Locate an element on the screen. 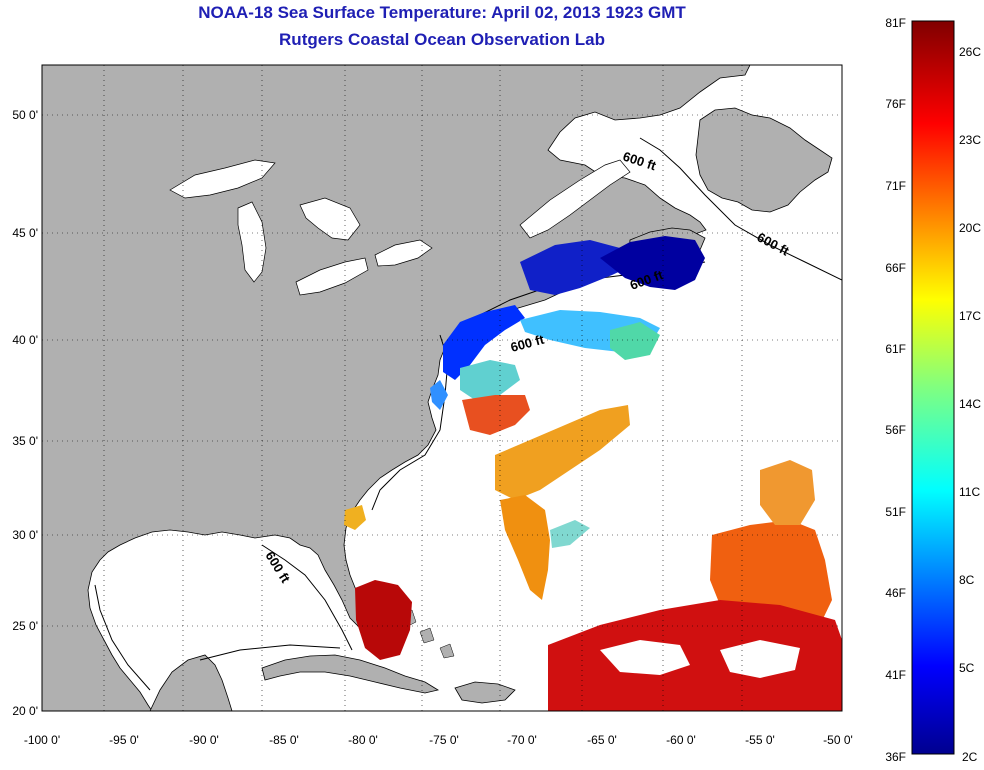 The image size is (984, 770). lon-label: -50 0' is located at coordinates (838, 740).